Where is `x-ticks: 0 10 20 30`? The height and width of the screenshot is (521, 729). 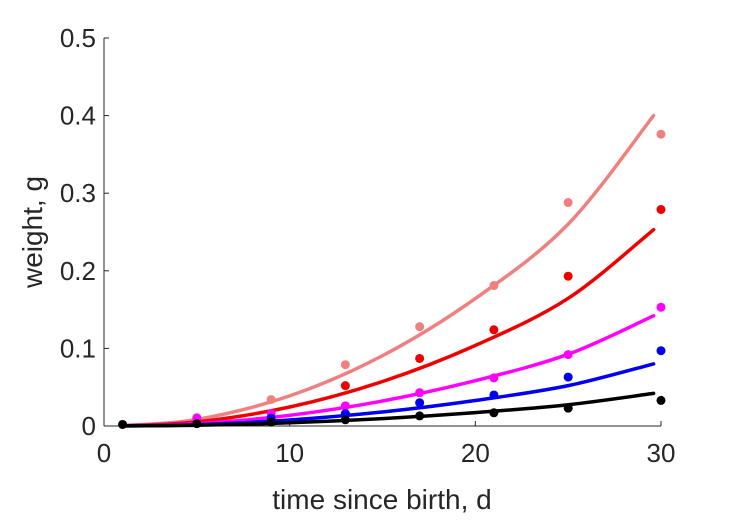 x-ticks: 0 10 20 30 is located at coordinates (386, 444).